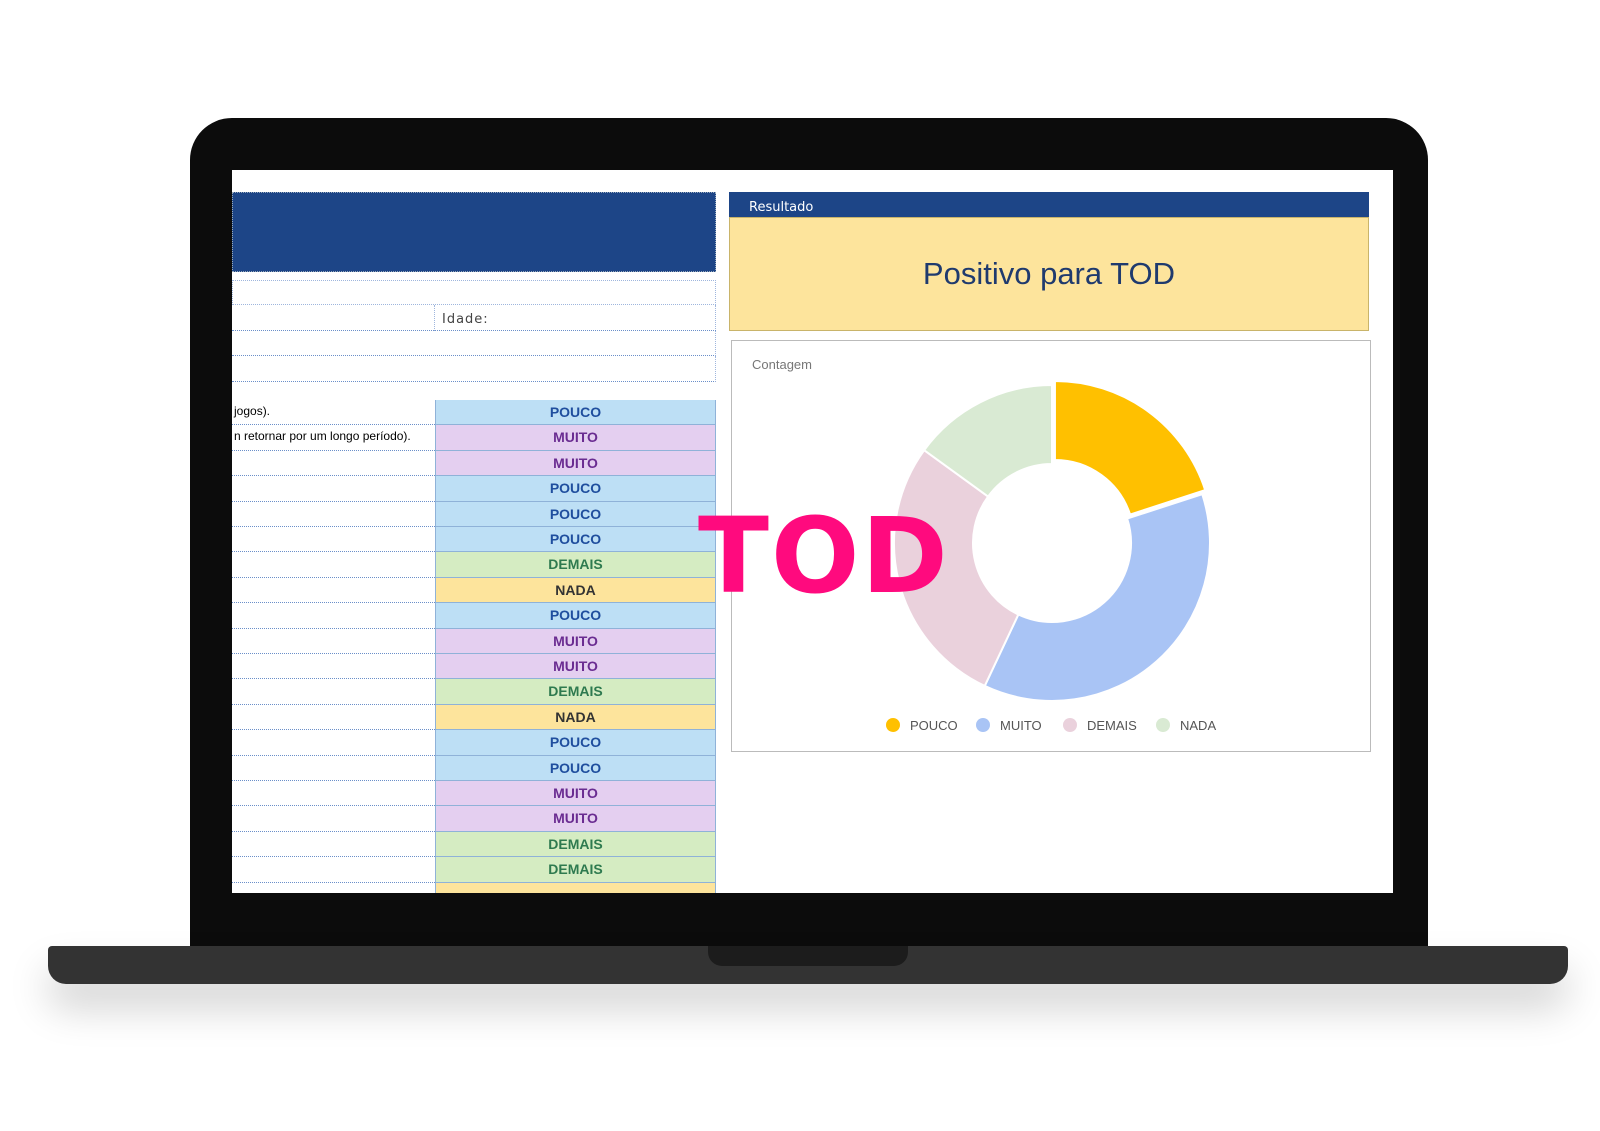 The height and width of the screenshot is (1131, 1600). Describe the element at coordinates (1021, 725) in the screenshot. I see `legend-label: MUITO` at that location.